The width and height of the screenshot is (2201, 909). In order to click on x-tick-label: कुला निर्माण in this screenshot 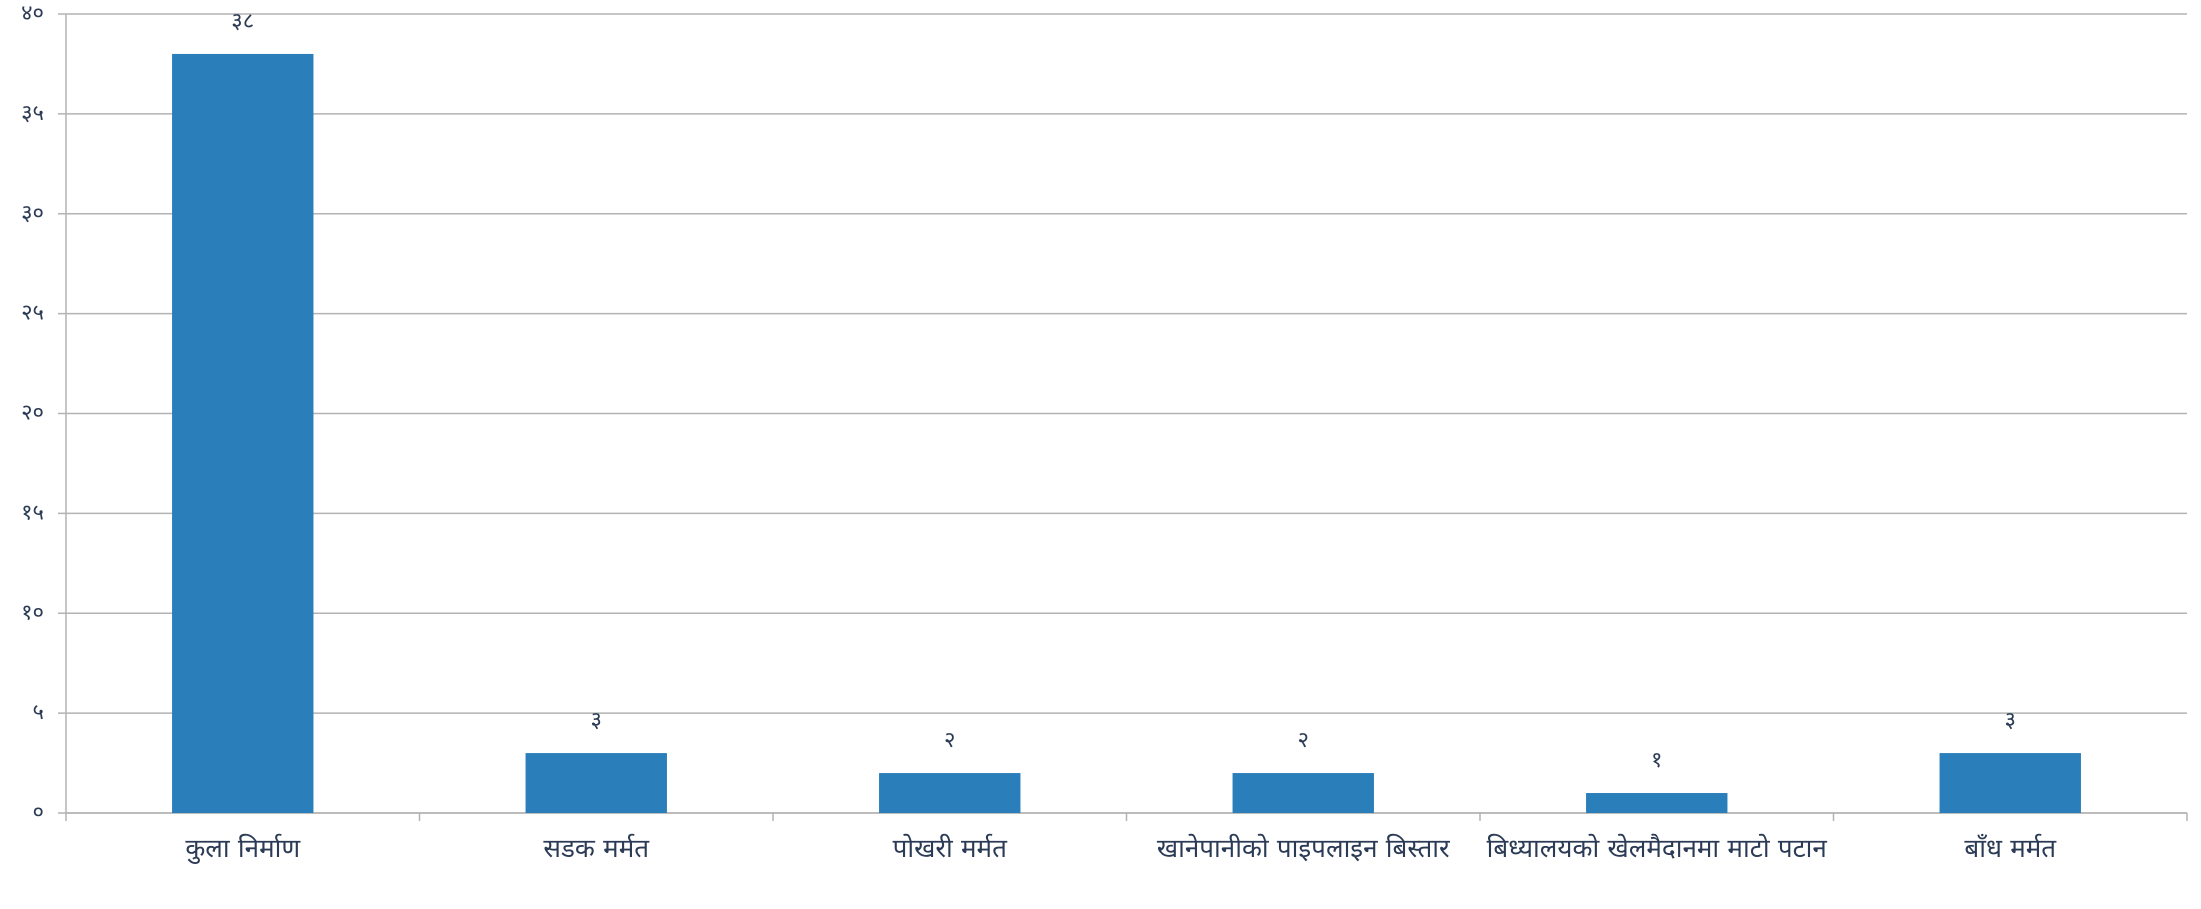, I will do `click(243, 849)`.